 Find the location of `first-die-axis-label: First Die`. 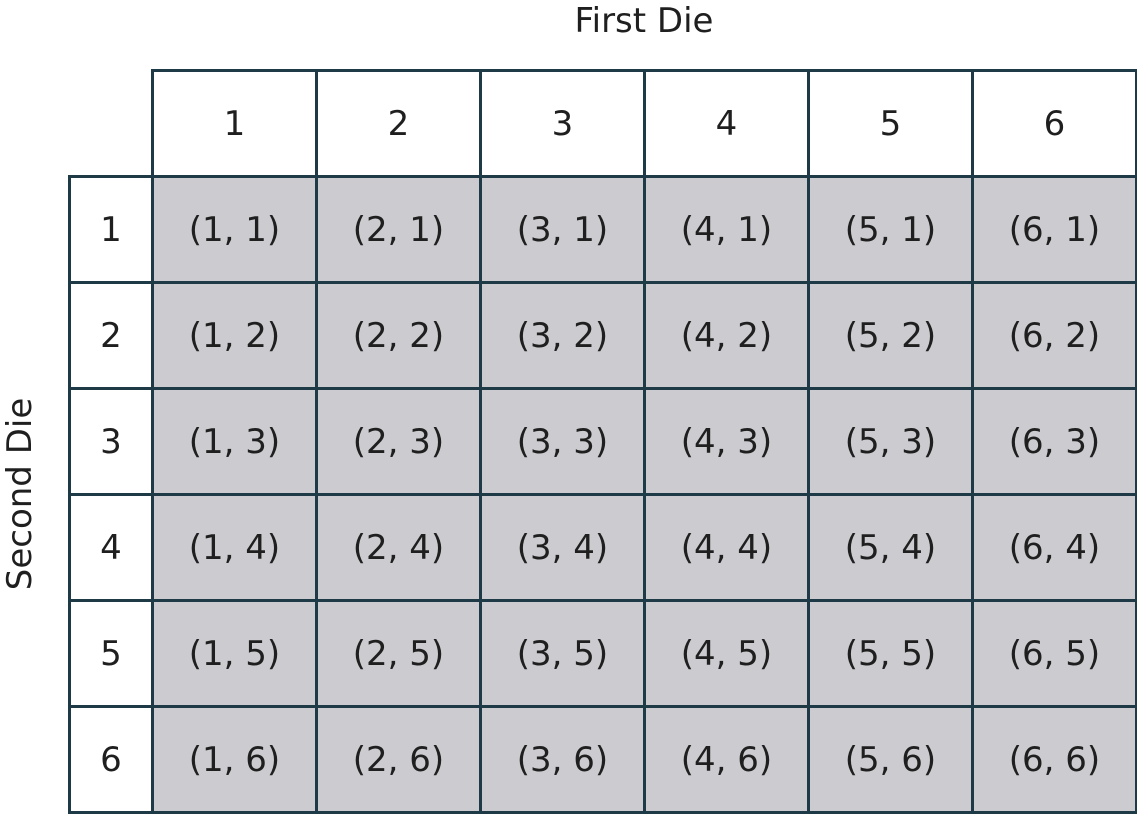

first-die-axis-label: First Die is located at coordinates (644, 21).